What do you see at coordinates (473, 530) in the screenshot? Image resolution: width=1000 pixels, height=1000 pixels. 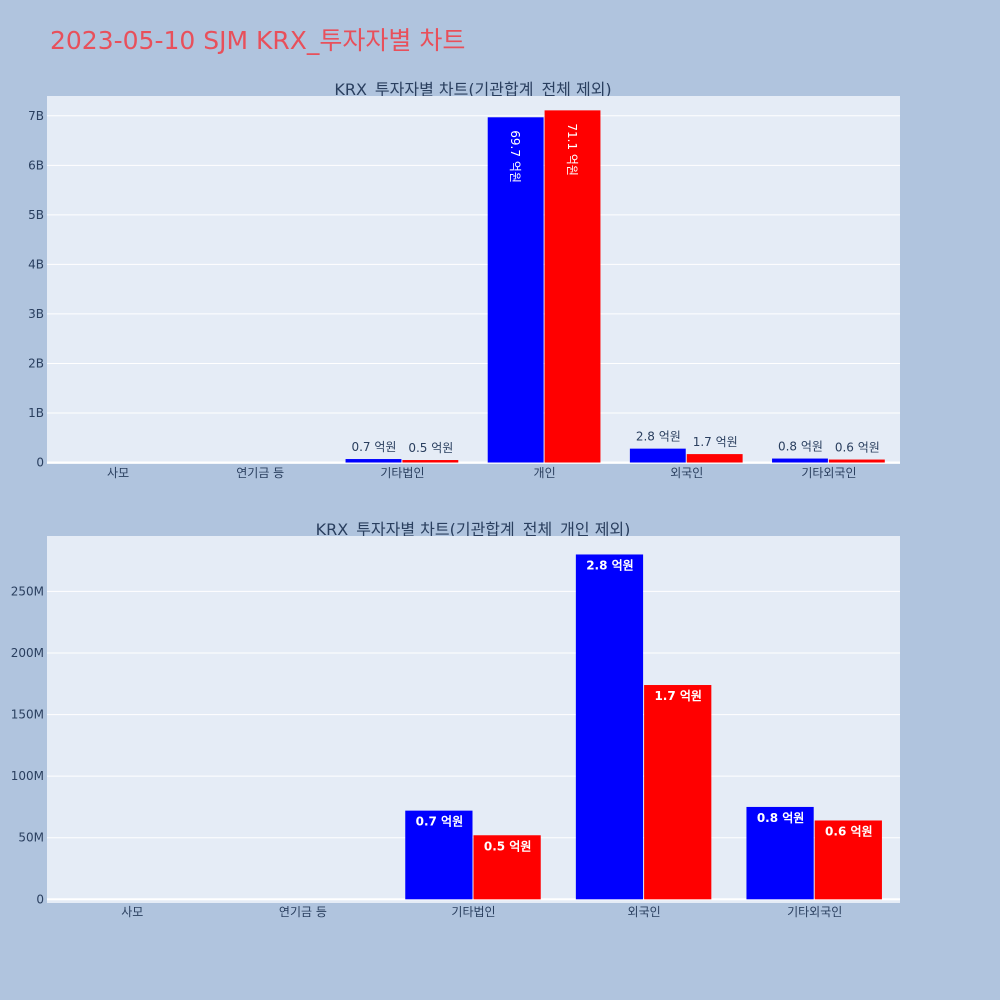 I see `chart-bottom-title: KRX_투자자별 차트(기관합계_전체_개인 제외)` at bounding box center [473, 530].